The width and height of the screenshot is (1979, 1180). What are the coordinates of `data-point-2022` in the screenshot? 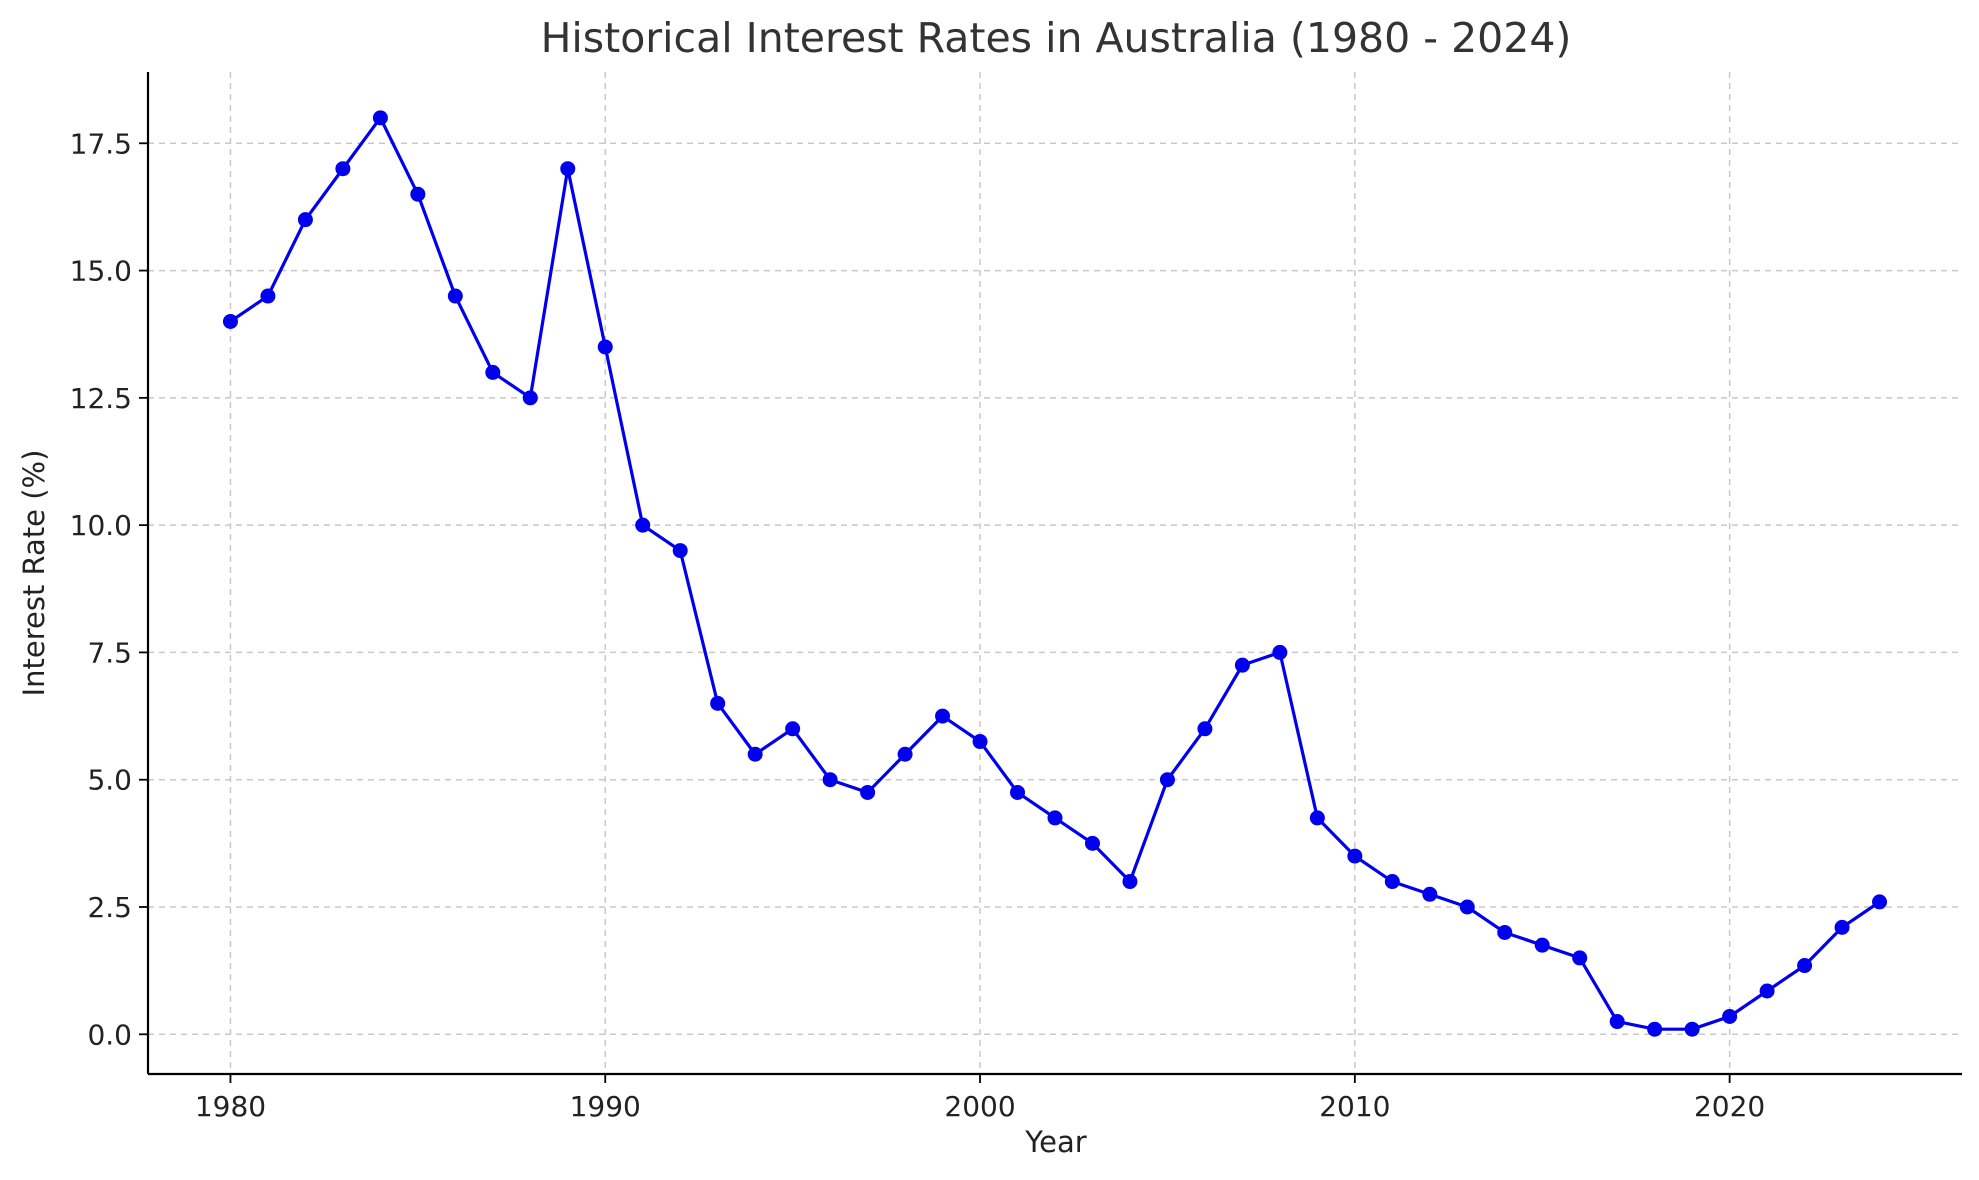 It's located at (1805, 966).